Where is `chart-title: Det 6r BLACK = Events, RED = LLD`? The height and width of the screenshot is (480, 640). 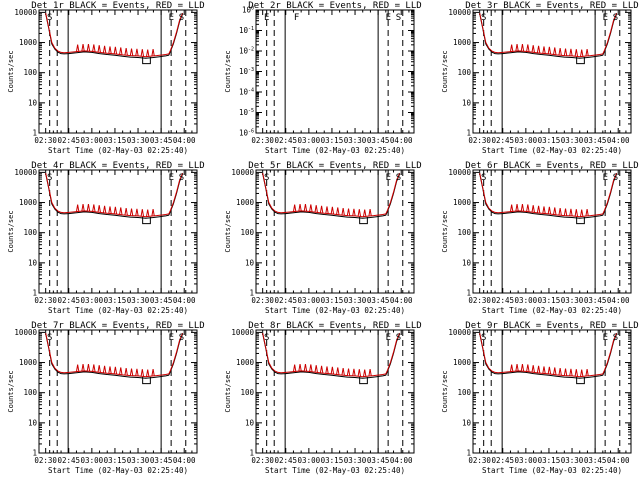
chart-title: Det 6r BLACK = Events, RED = LLD is located at coordinates (551, 166).